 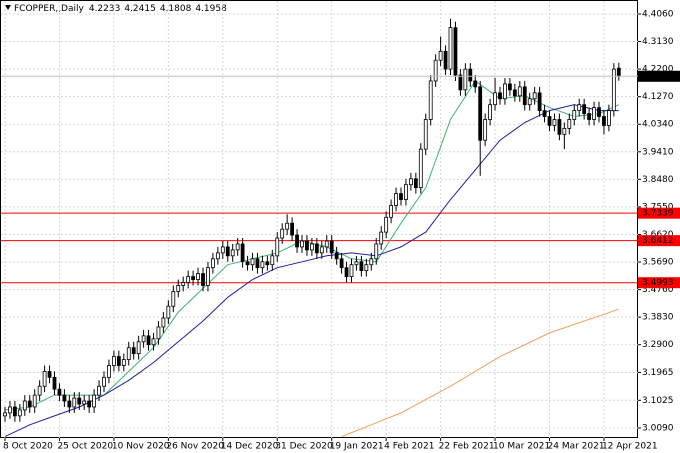 I want to click on open: 4.2233, so click(x=105, y=9).